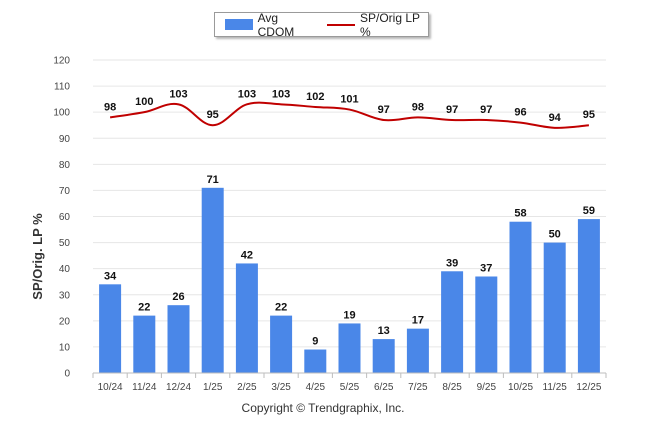  I want to click on x-tick-label: 7/25, so click(418, 387).